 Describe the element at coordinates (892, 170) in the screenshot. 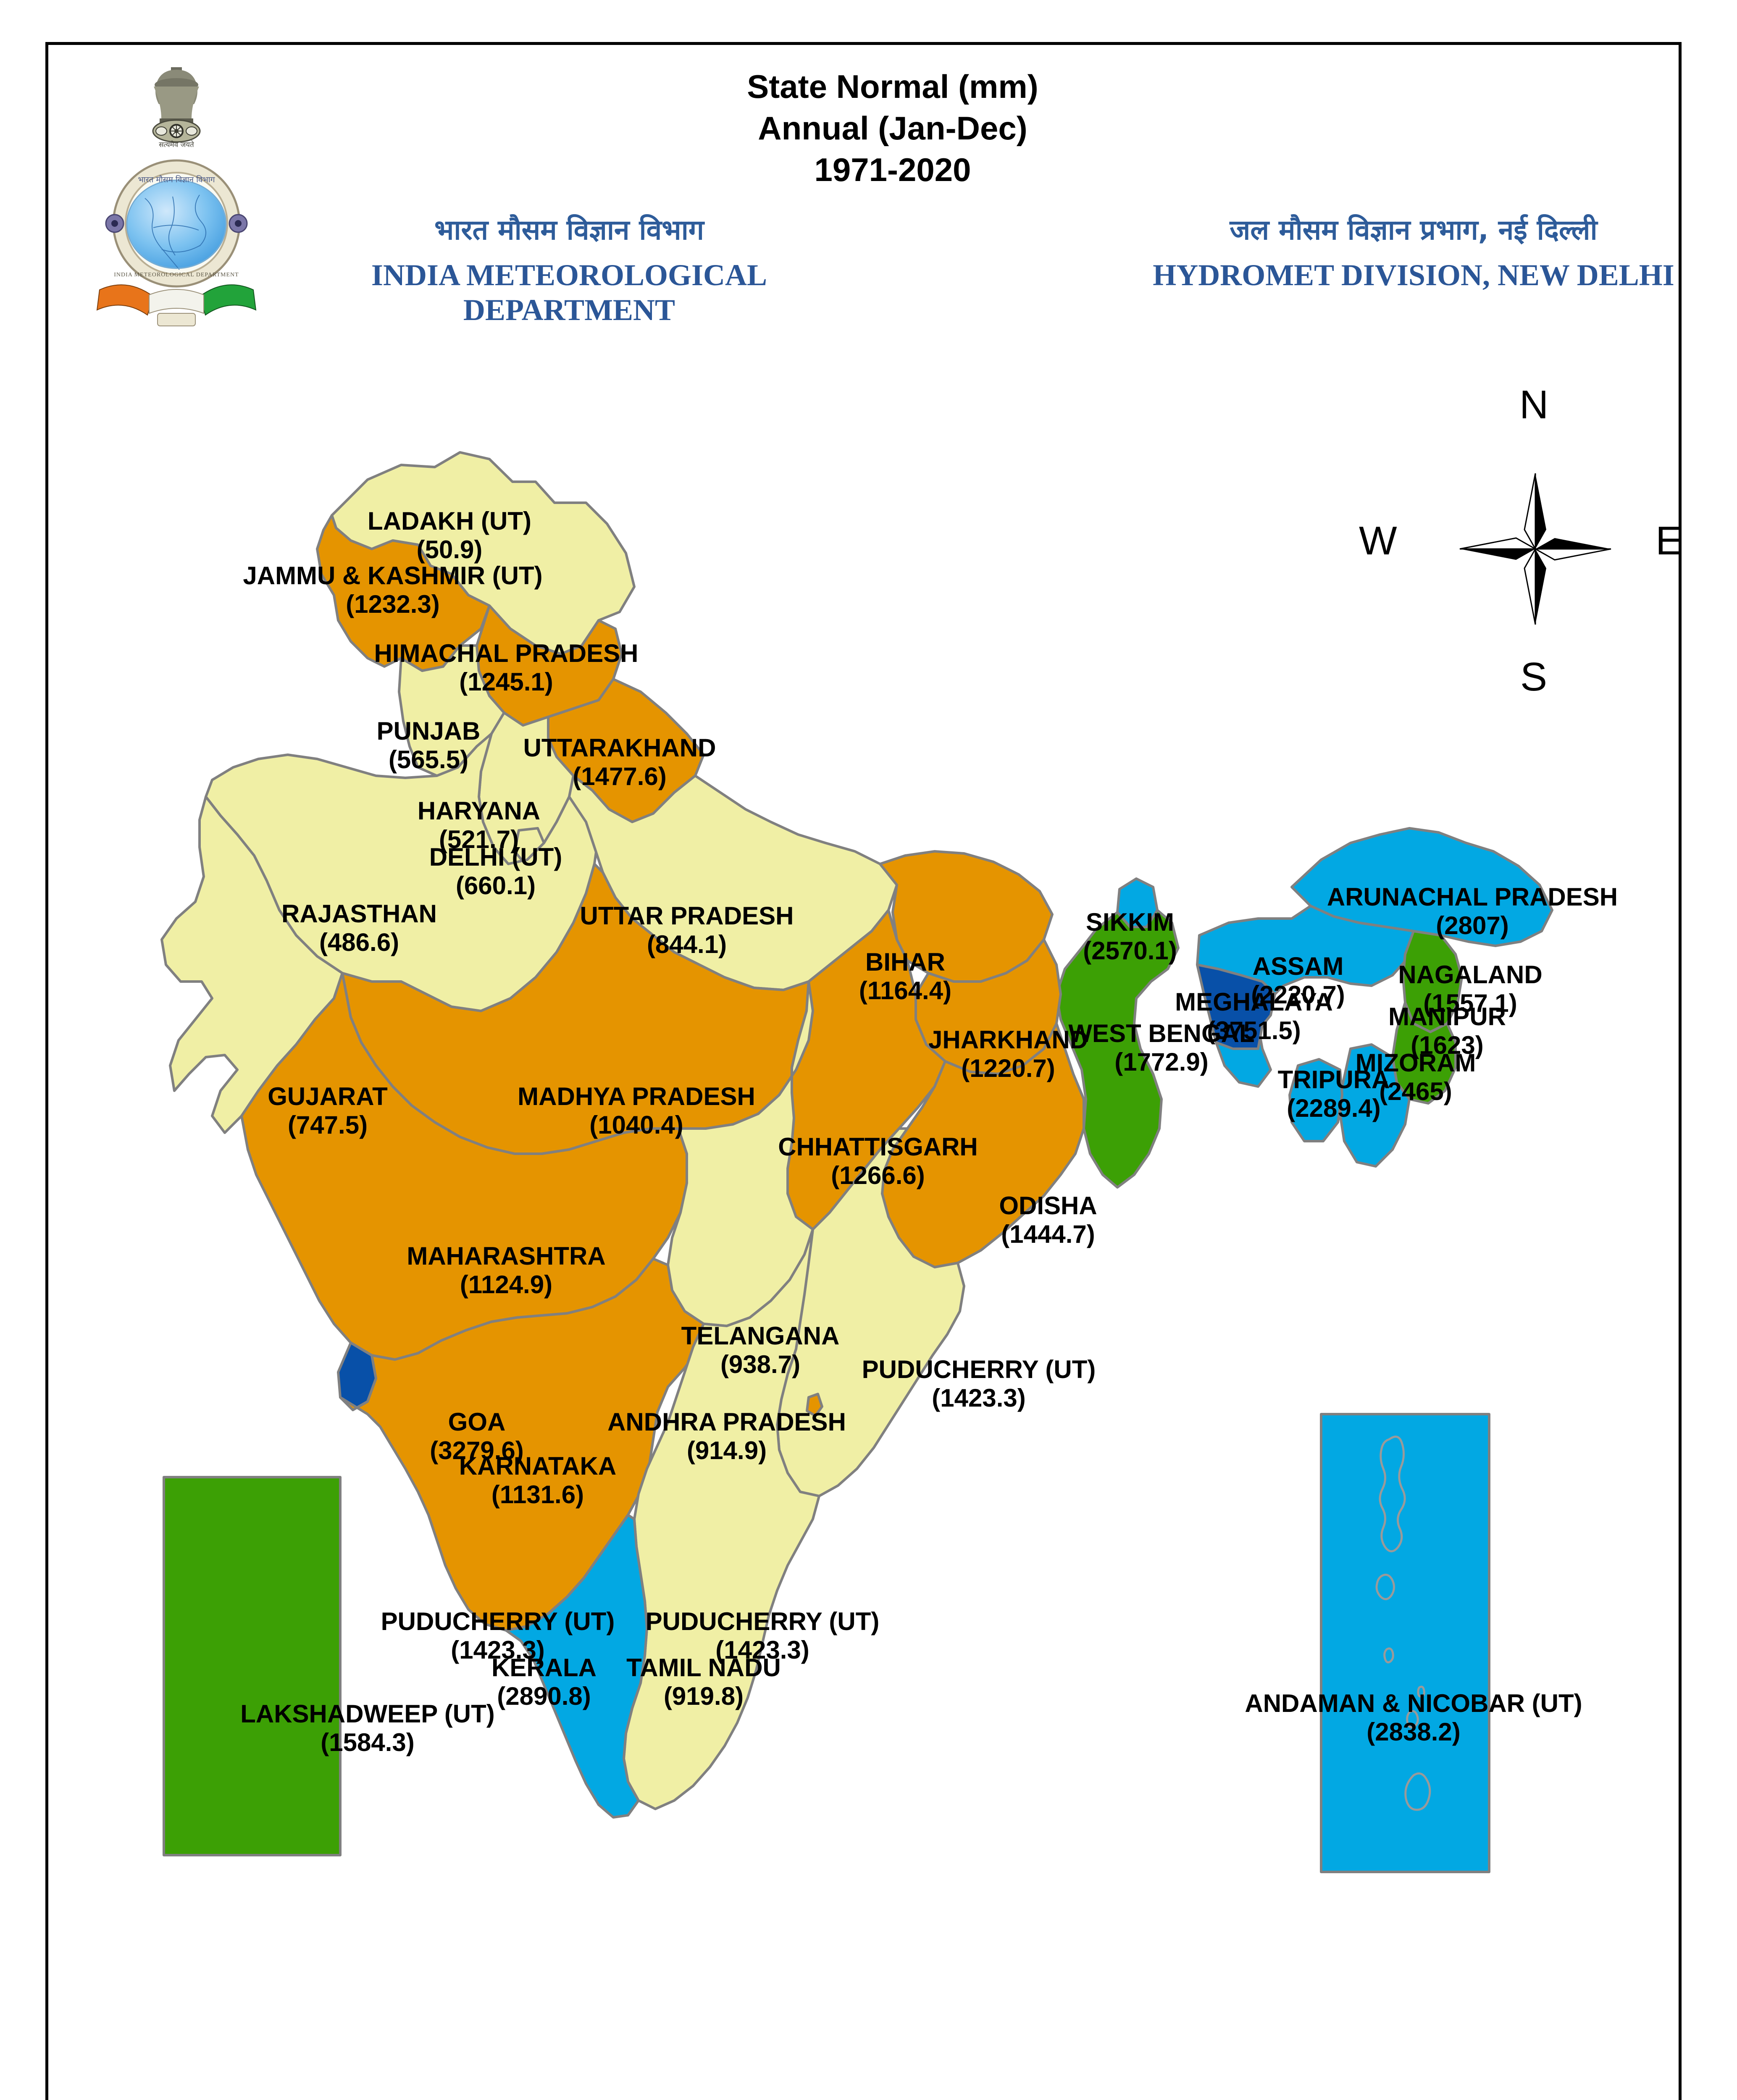

I see `title-line-3: 1971-2020` at that location.